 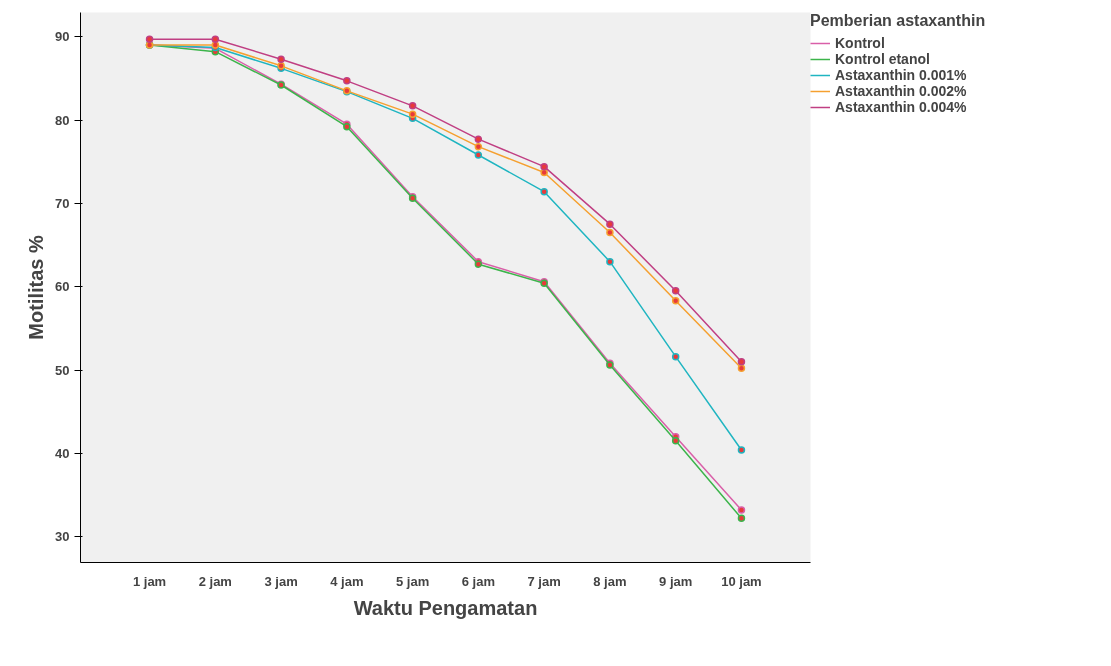 I want to click on x-tick-label: 7 jam, so click(x=544, y=581).